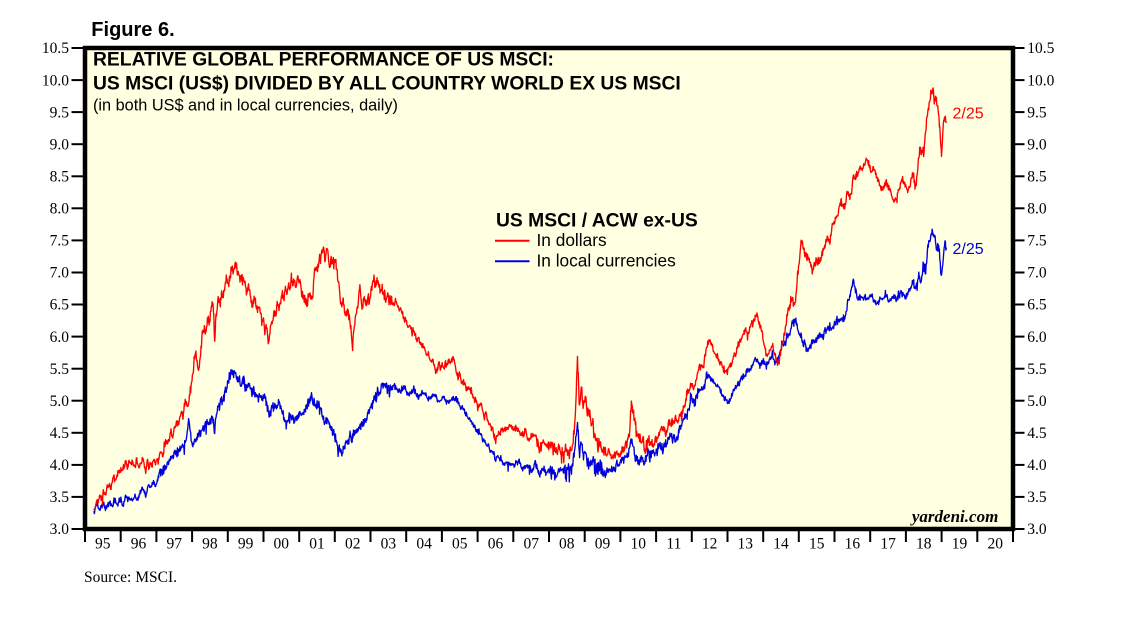 This screenshot has height=621, width=1138. What do you see at coordinates (103, 543) in the screenshot?
I see `svg-text: 95` at bounding box center [103, 543].